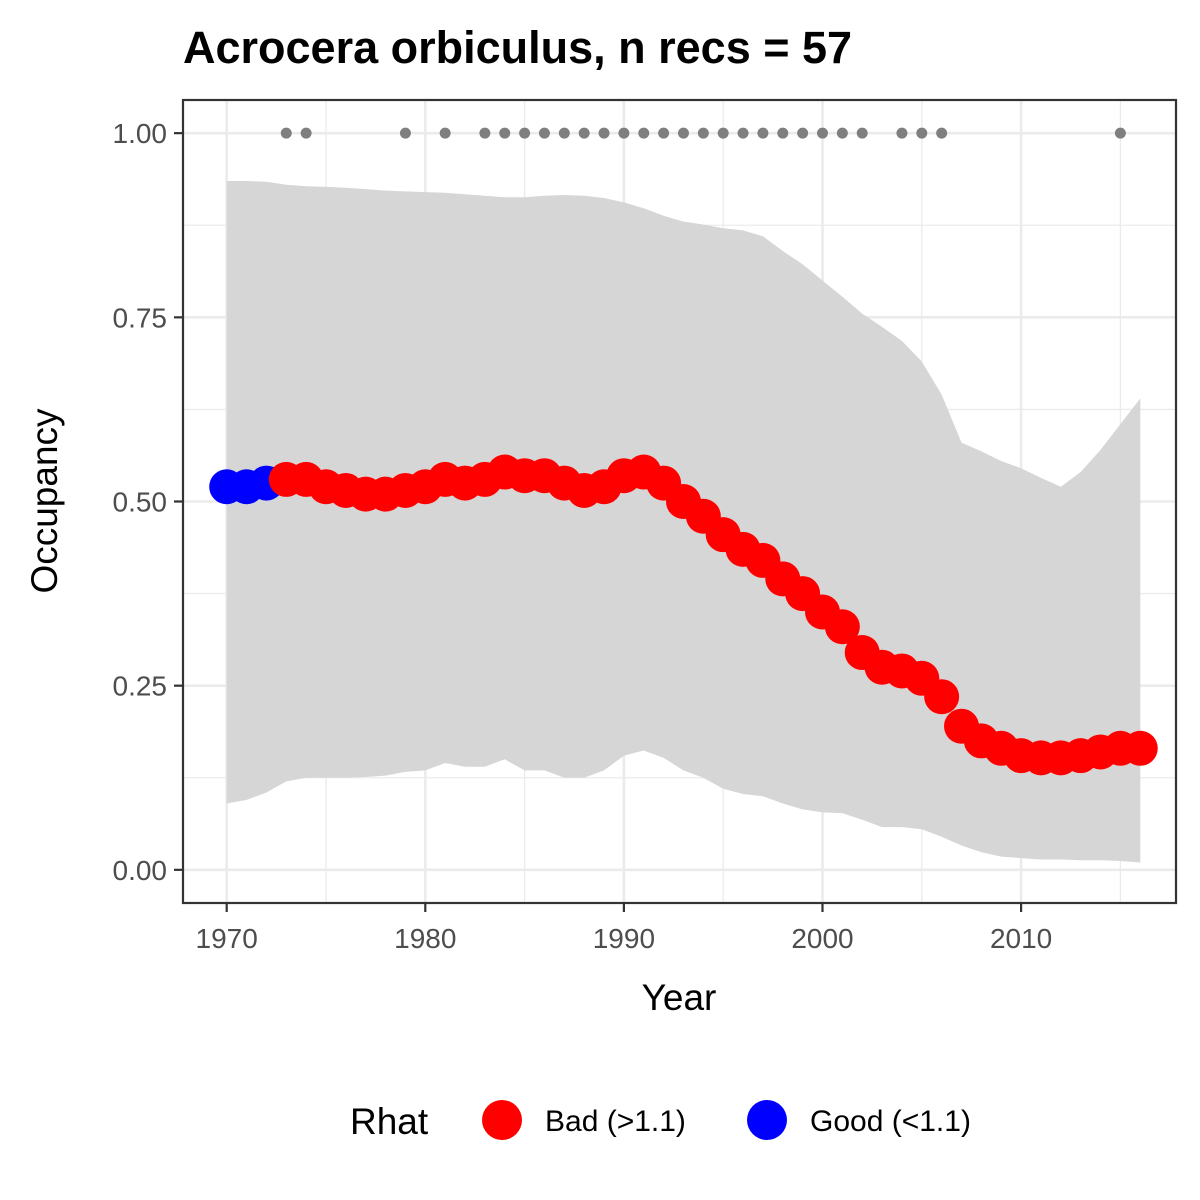  Describe the element at coordinates (679, 997) in the screenshot. I see `x-axis-title: Year` at that location.